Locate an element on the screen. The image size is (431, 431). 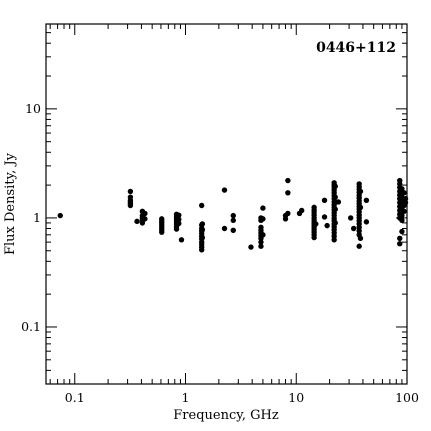
data-points is located at coordinates (233, 215).